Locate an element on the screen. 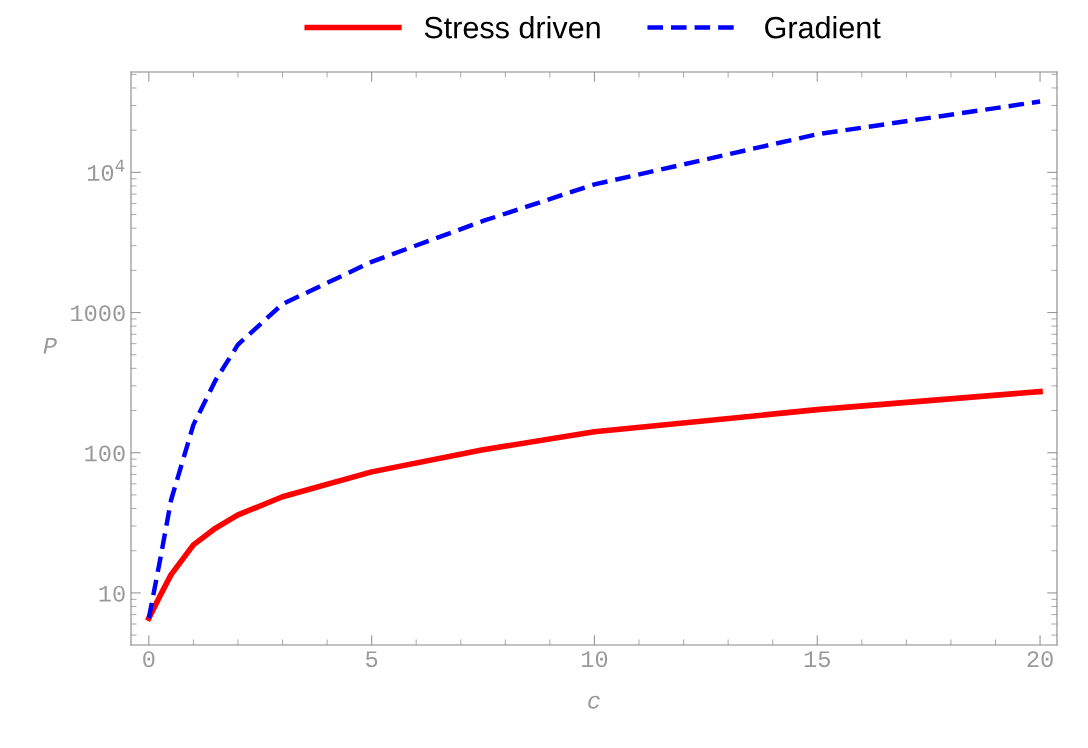 This screenshot has height=748, width=1088. x-tick-label: 10 is located at coordinates (594, 659).